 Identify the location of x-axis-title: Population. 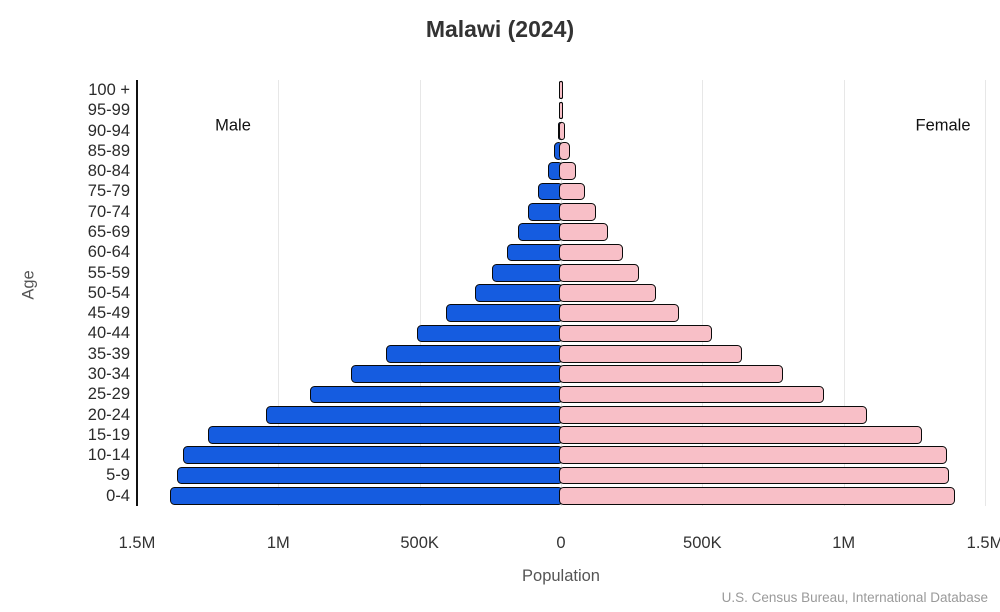
(561, 576).